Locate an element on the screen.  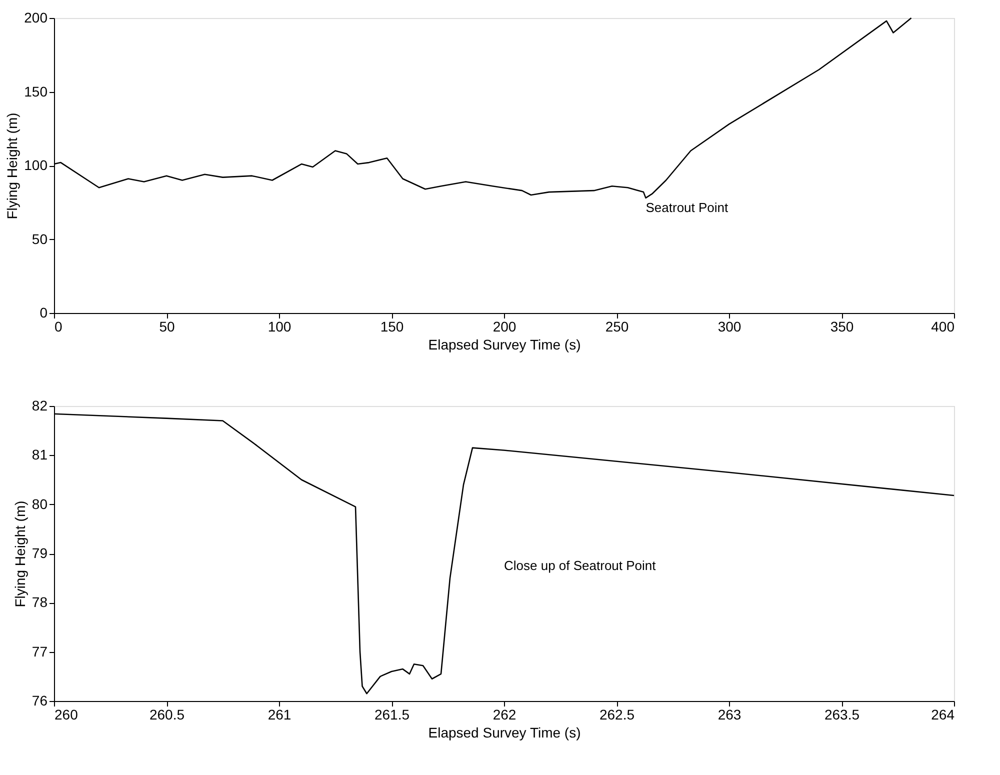
x-tick-label: 150 is located at coordinates (392, 326).